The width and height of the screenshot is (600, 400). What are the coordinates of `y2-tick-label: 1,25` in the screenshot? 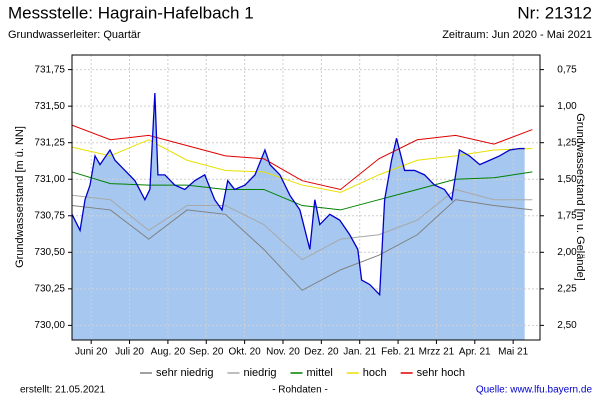 It's located at (567, 142).